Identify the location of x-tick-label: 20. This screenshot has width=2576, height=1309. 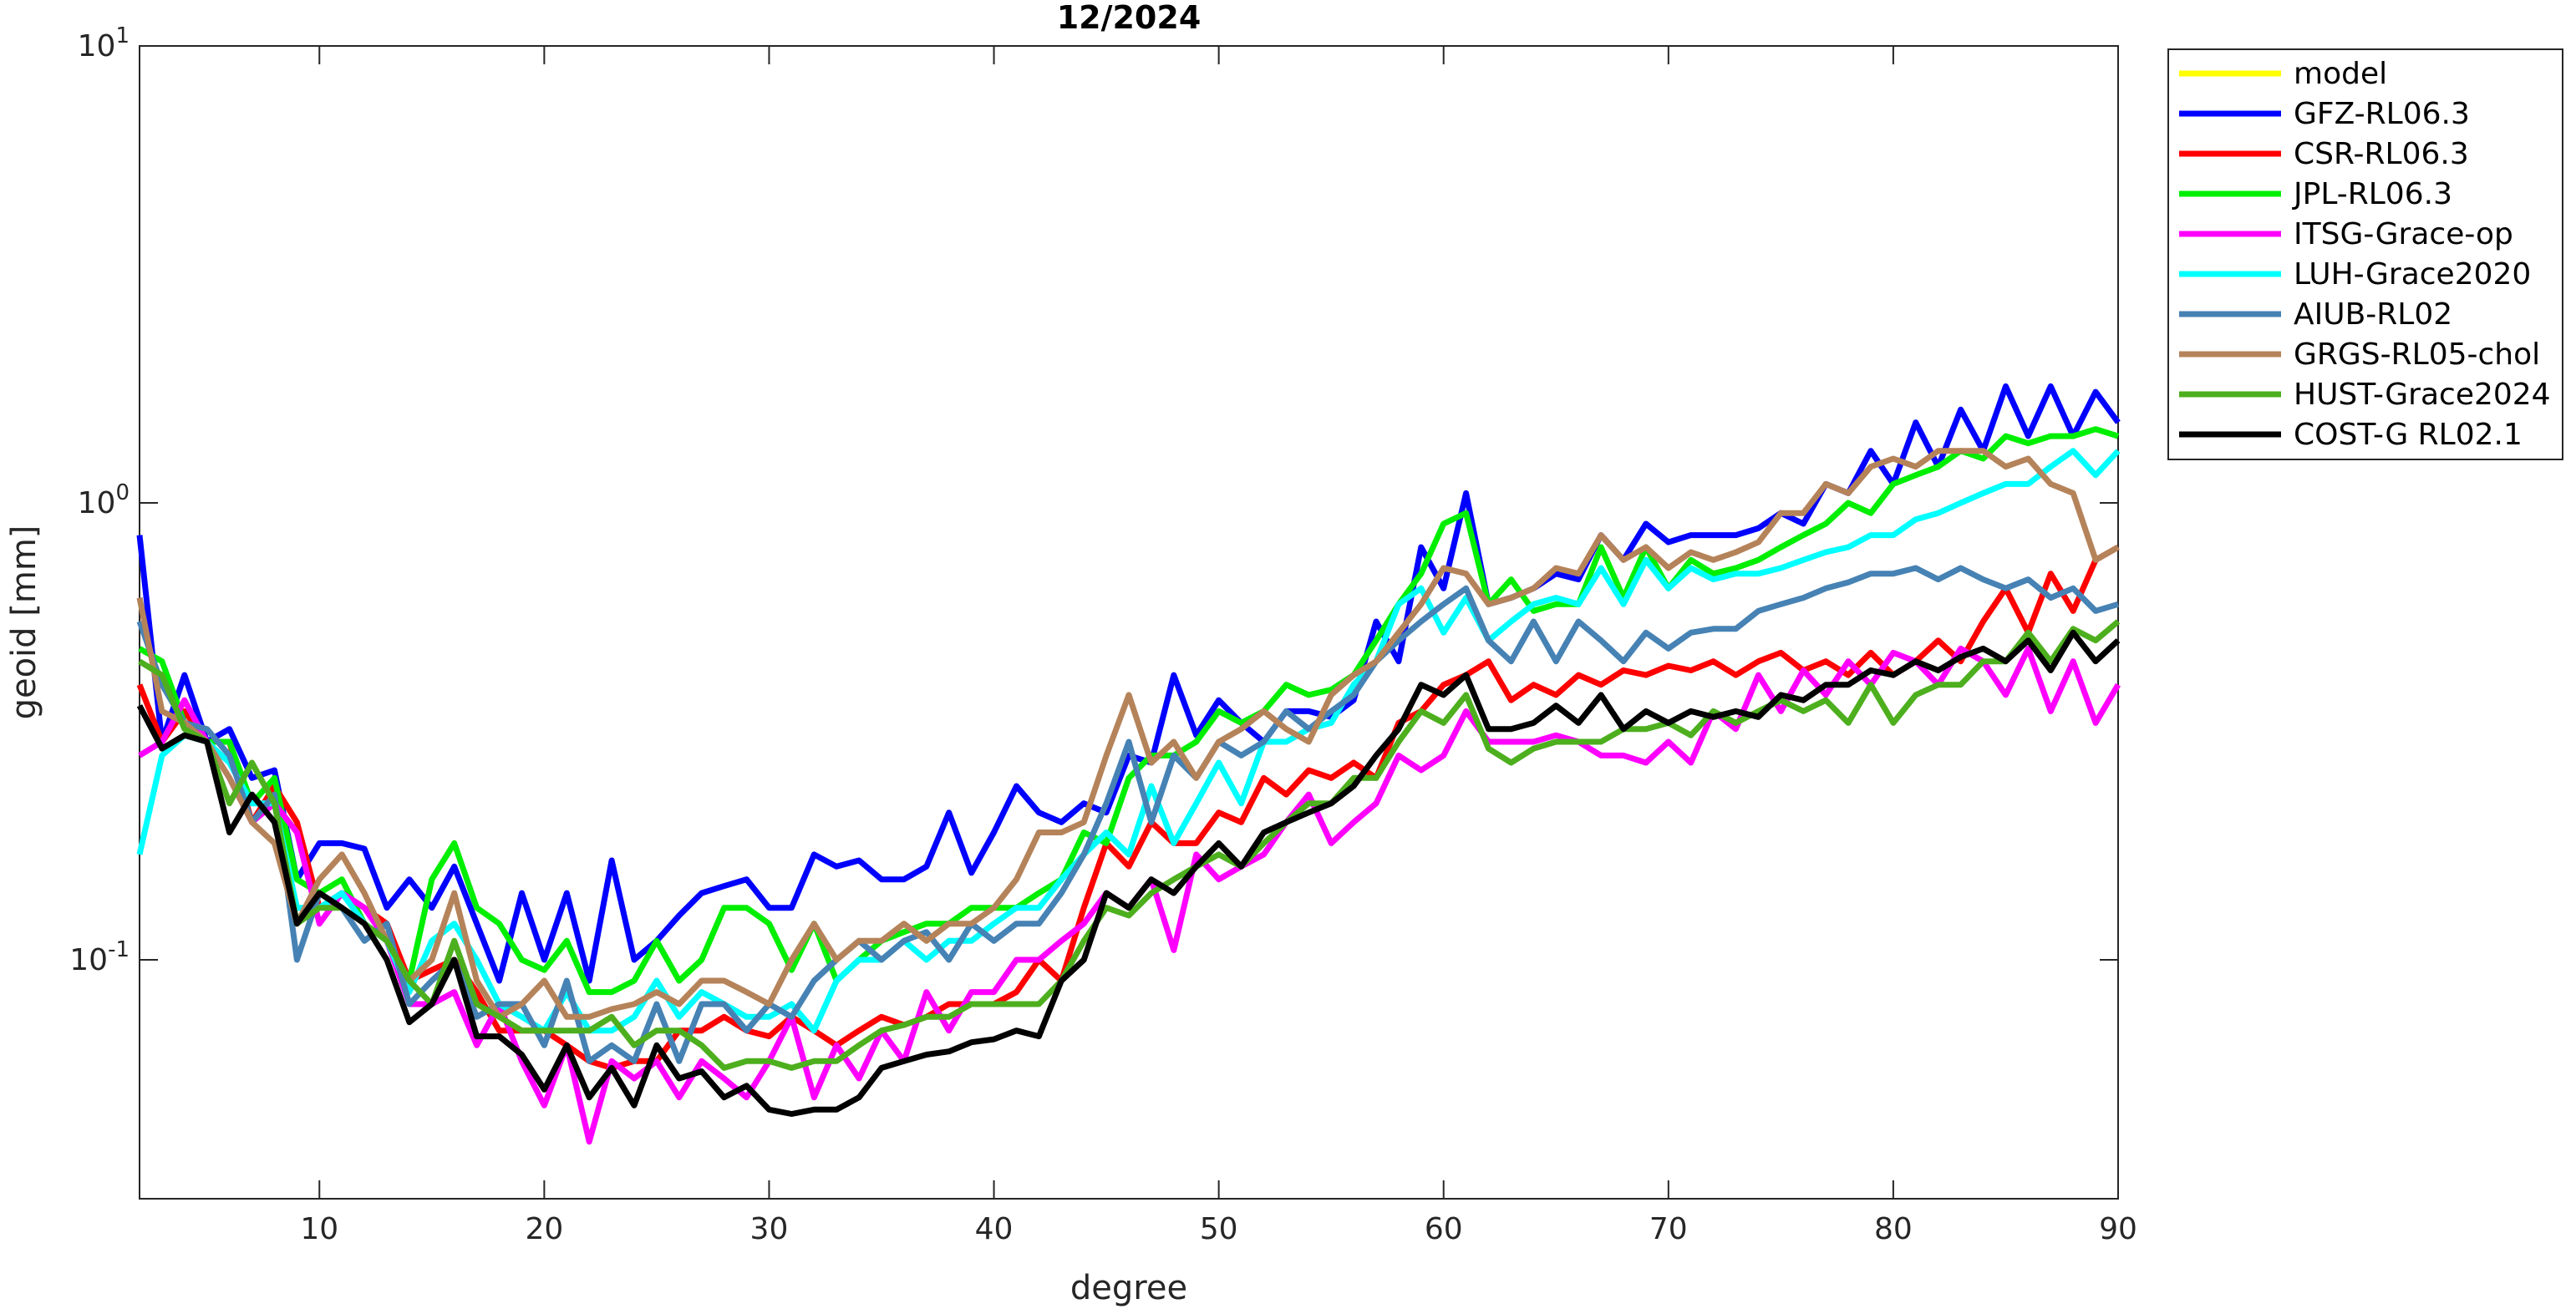
(544, 1229).